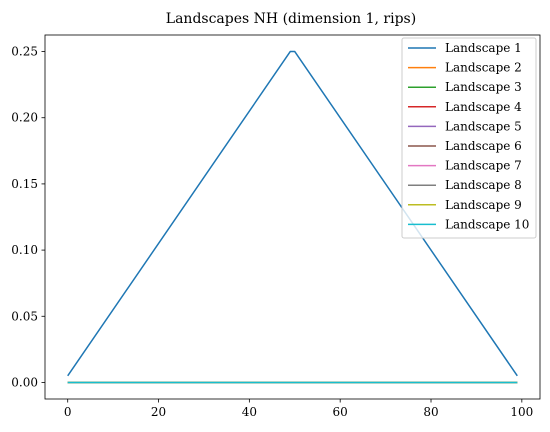 This screenshot has width=550, height=432. I want to click on y-tick-label: 0.20, so click(24, 118).